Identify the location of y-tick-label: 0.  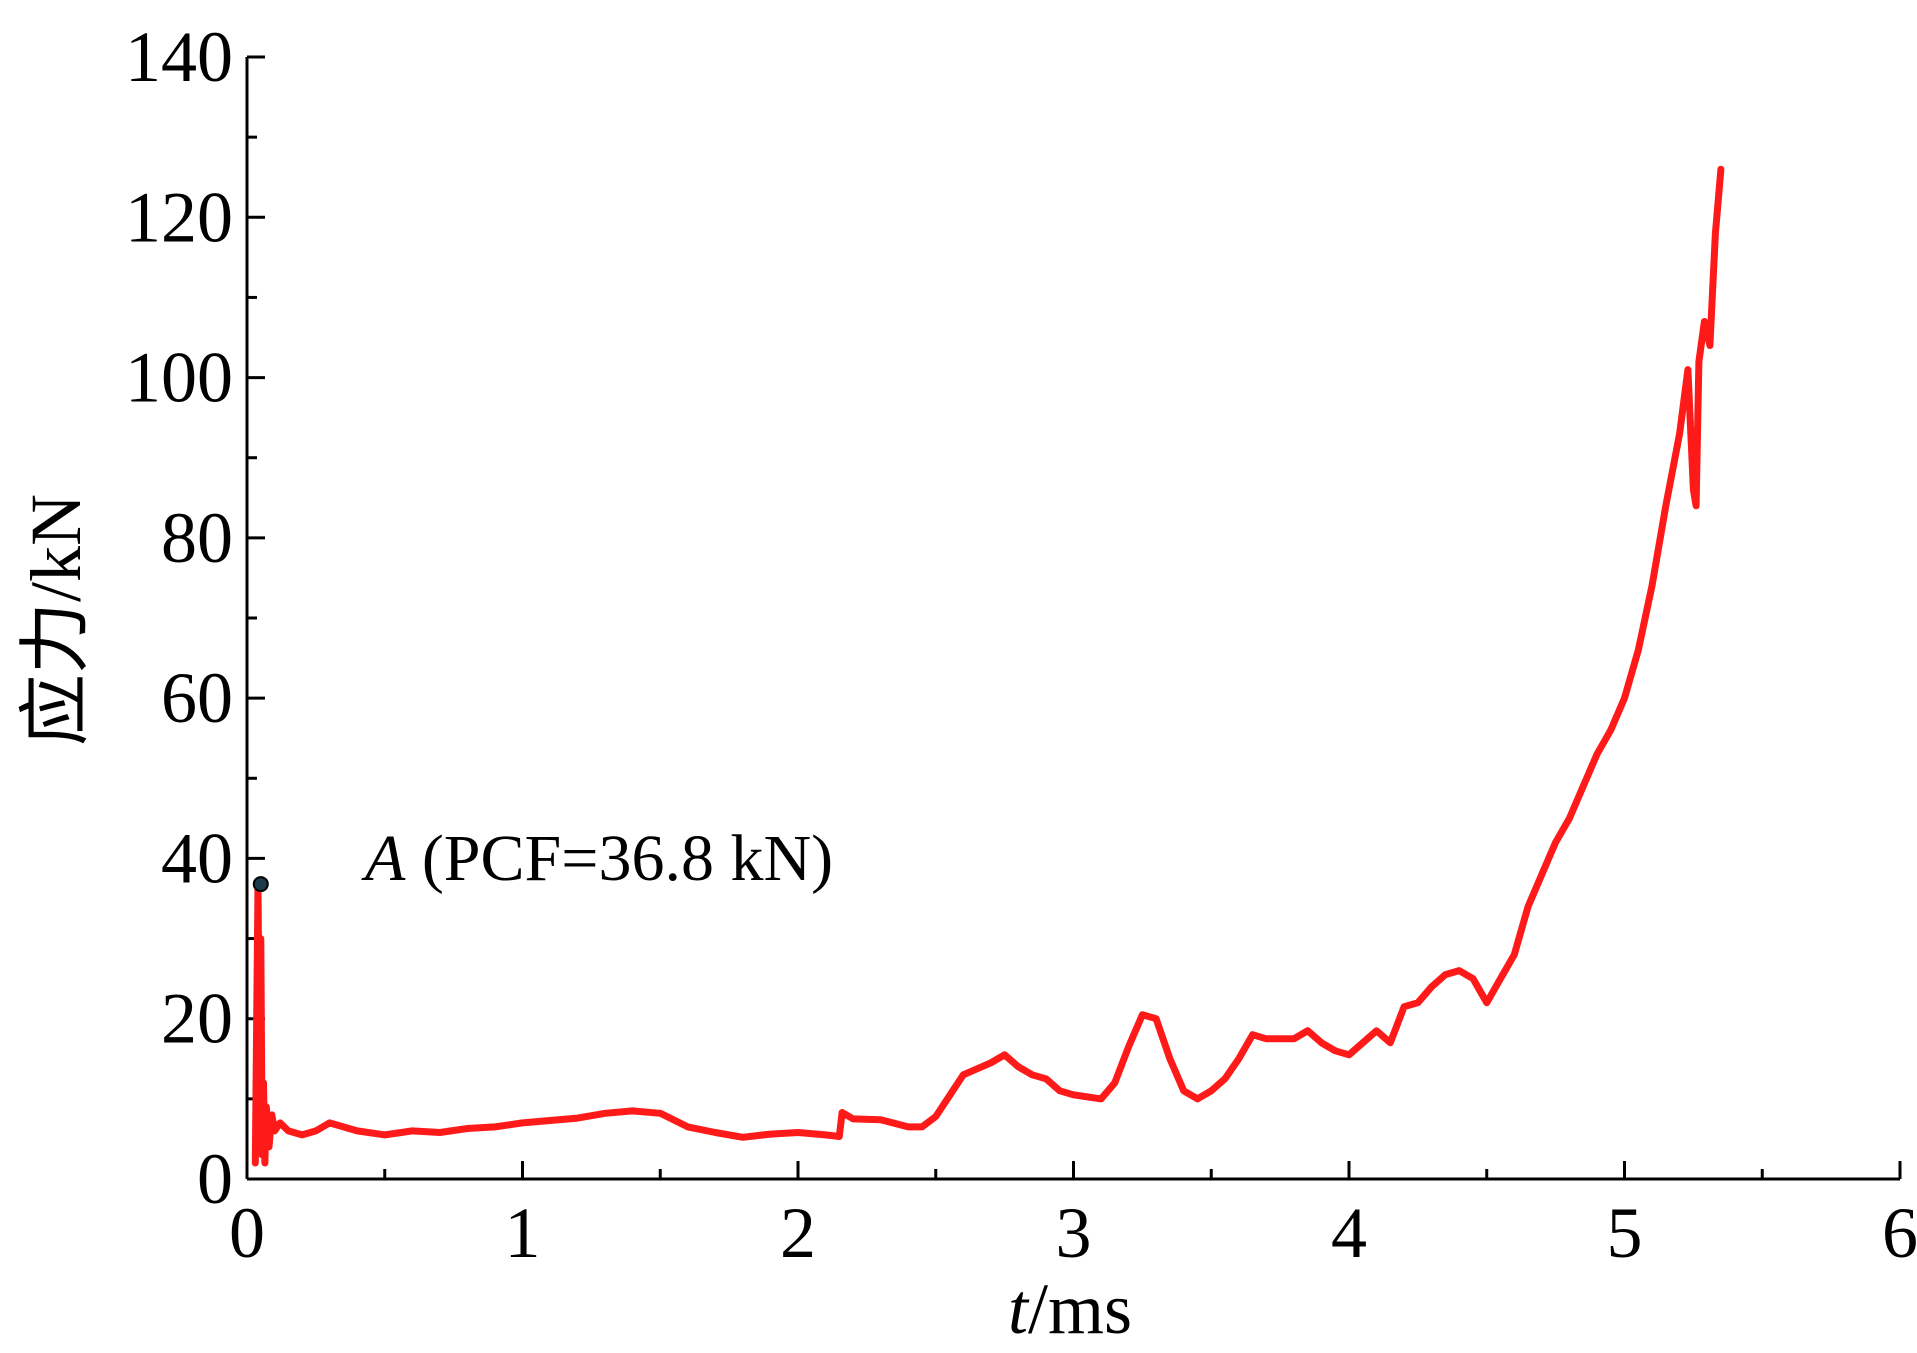
(215, 1179).